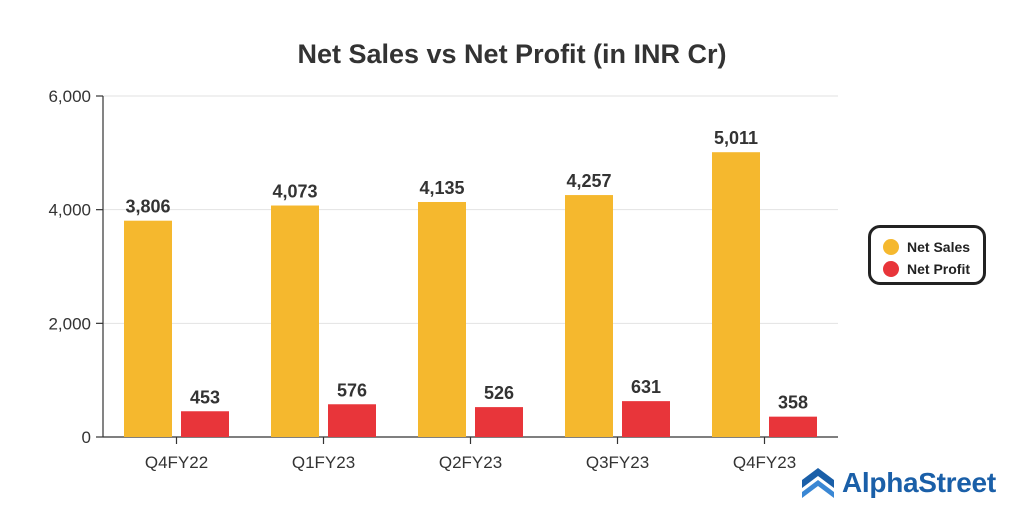 The image size is (1024, 512). I want to click on legend-item-net-sales: Net Sales, so click(933, 247).